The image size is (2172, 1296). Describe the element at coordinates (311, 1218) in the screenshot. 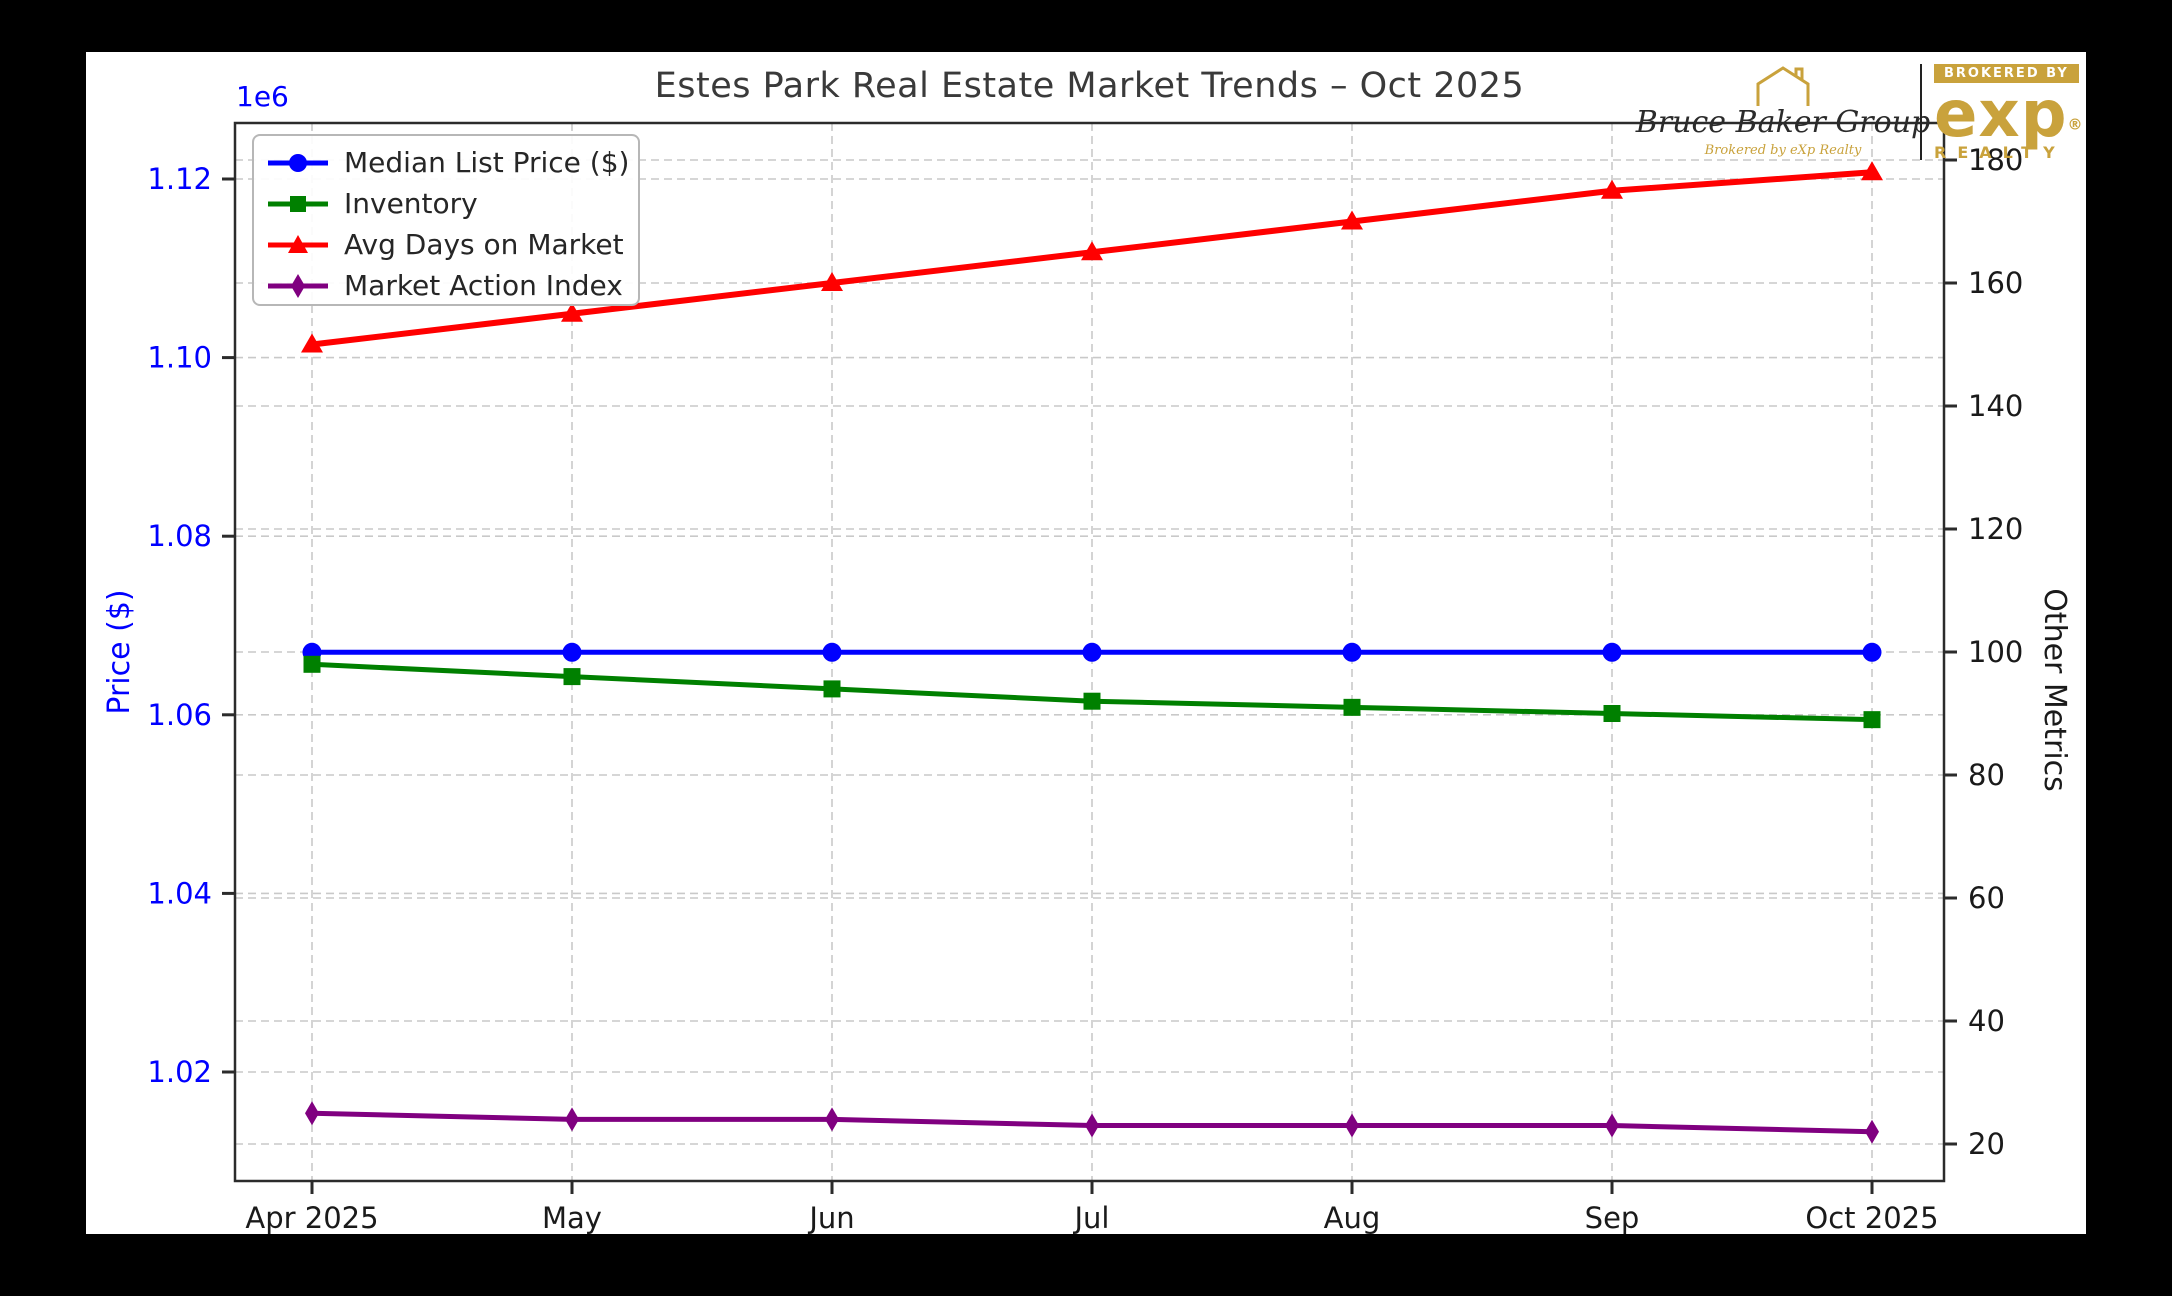

I see `x-axis-tick-label: Apr 2025` at that location.